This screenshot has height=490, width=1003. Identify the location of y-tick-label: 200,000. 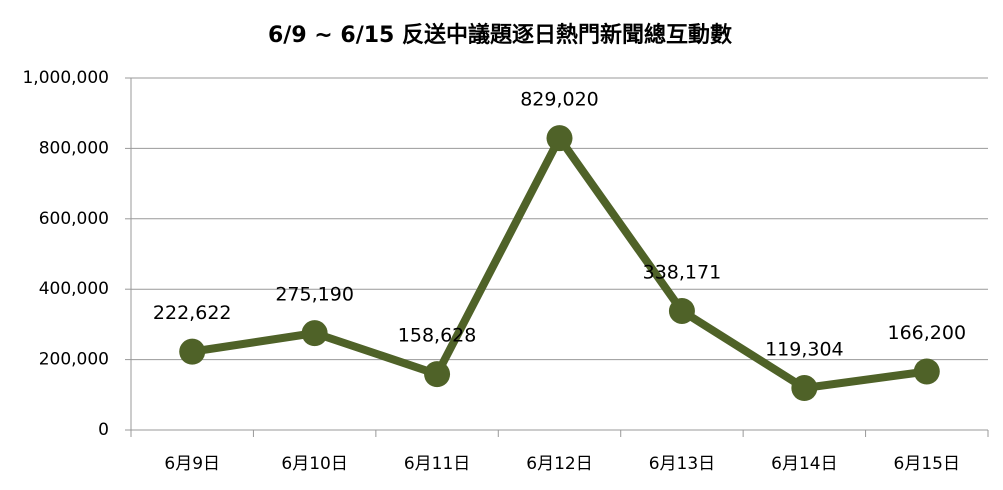
(74, 360).